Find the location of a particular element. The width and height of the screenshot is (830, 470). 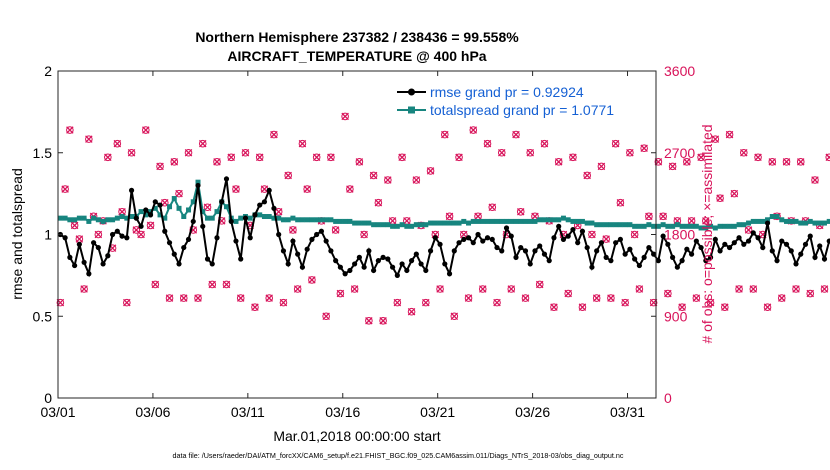

legend-rmse-label: rmse grand pr = 0.92924 is located at coordinates (507, 92).